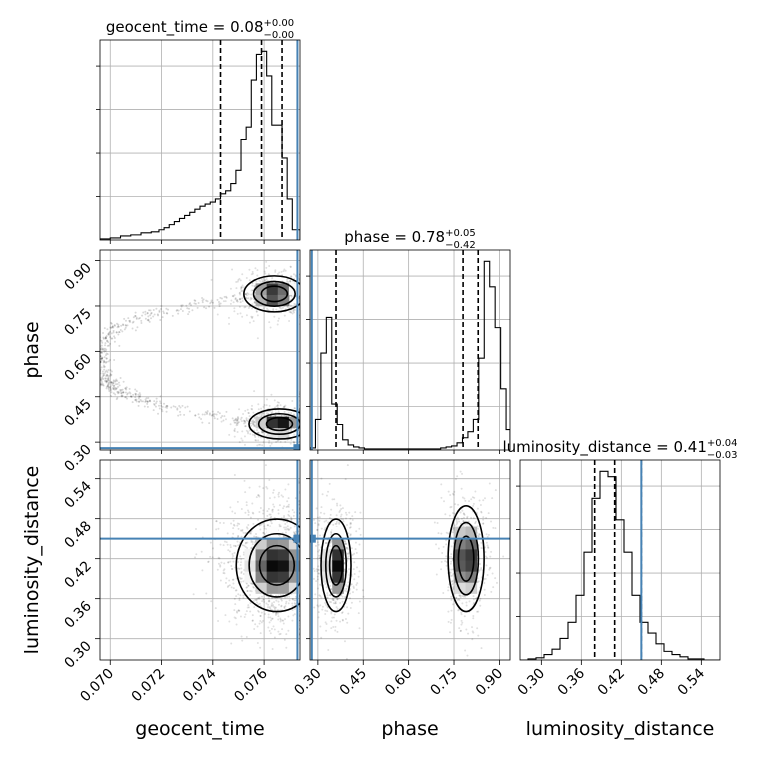 The width and height of the screenshot is (760, 760). Describe the element at coordinates (722, 455) in the screenshot. I see `title-minus: −0.03` at that location.